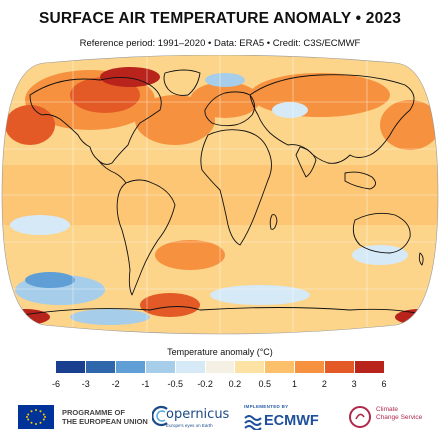  What do you see at coordinates (55, 384) in the screenshot?
I see `legend-tick-label: -6` at bounding box center [55, 384].